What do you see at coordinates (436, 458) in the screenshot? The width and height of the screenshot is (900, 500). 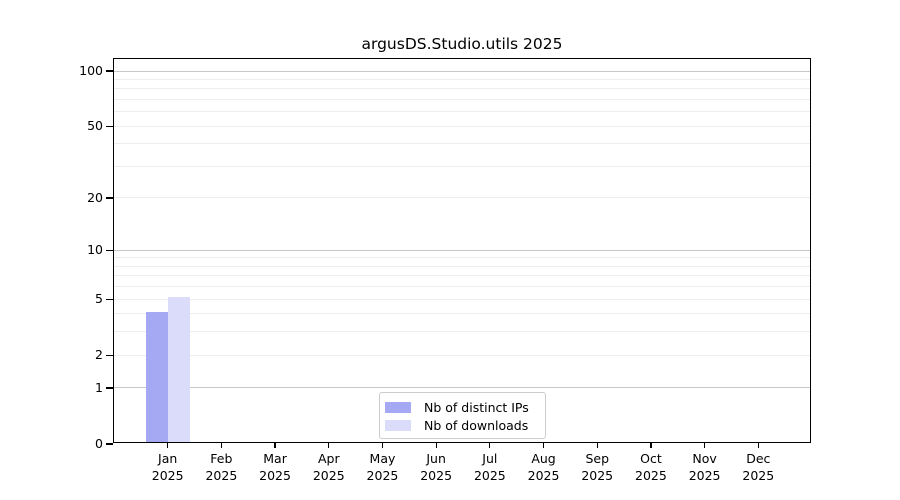 I see `x-tick-month: Jun` at bounding box center [436, 458].